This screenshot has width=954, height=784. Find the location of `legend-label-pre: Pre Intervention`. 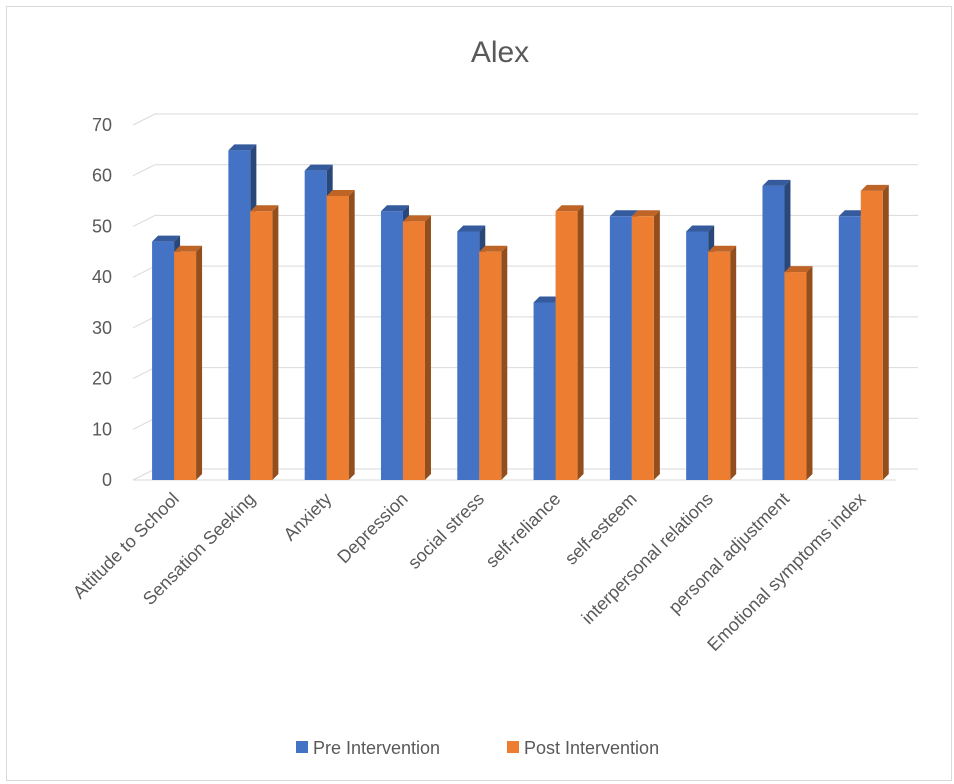

legend-label-pre: Pre Intervention is located at coordinates (376, 748).